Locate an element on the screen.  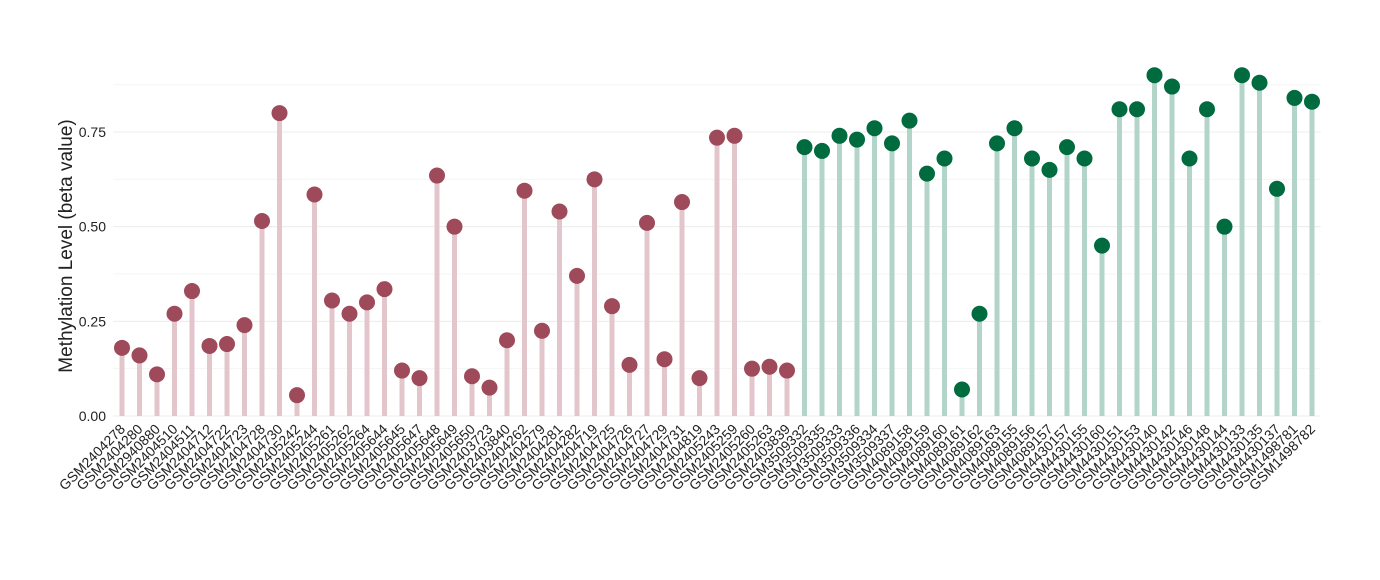
y-axis-label: Methylation Level (beta value) is located at coordinates (66, 245).